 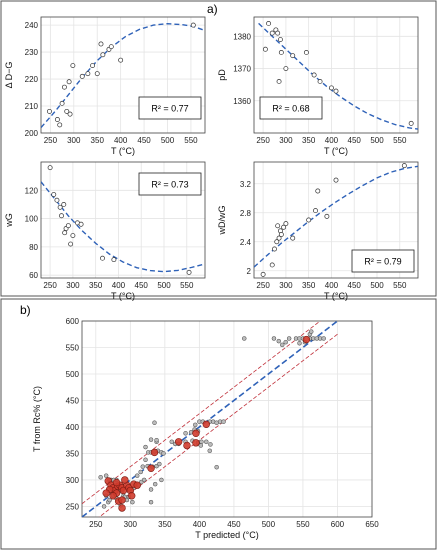 What do you see at coordinates (246, 242) in the screenshot?
I see `y-tick-label: 2.4` at bounding box center [246, 242].